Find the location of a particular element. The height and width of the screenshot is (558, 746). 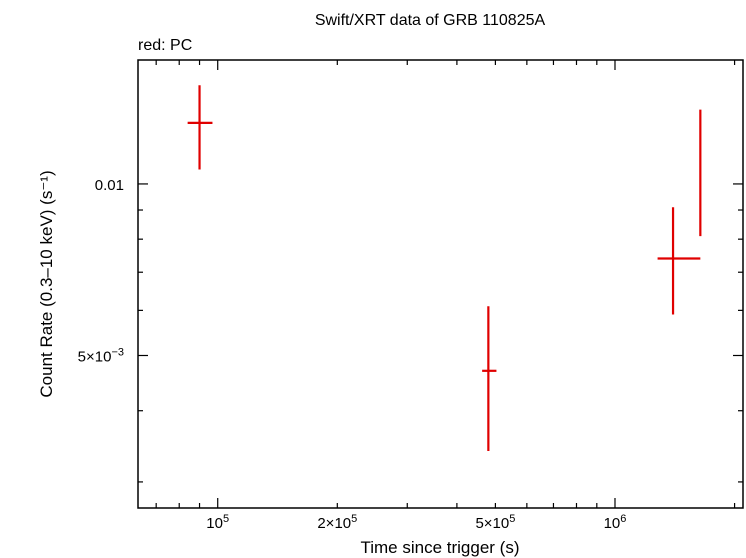

chart-title: Swift/XRT data of GRB 110825A is located at coordinates (430, 20).